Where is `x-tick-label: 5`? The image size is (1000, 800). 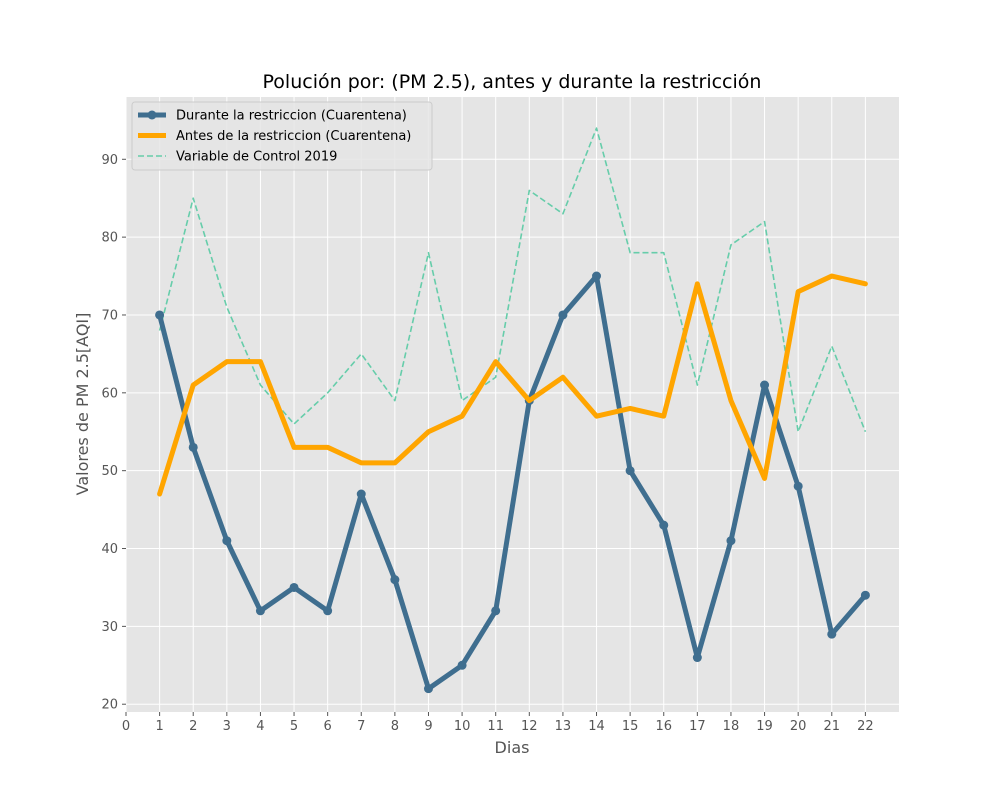 x-tick-label: 5 is located at coordinates (294, 726).